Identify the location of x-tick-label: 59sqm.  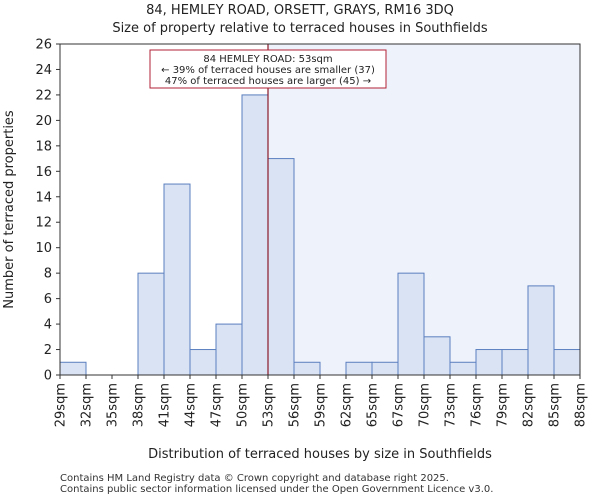
(321, 405).